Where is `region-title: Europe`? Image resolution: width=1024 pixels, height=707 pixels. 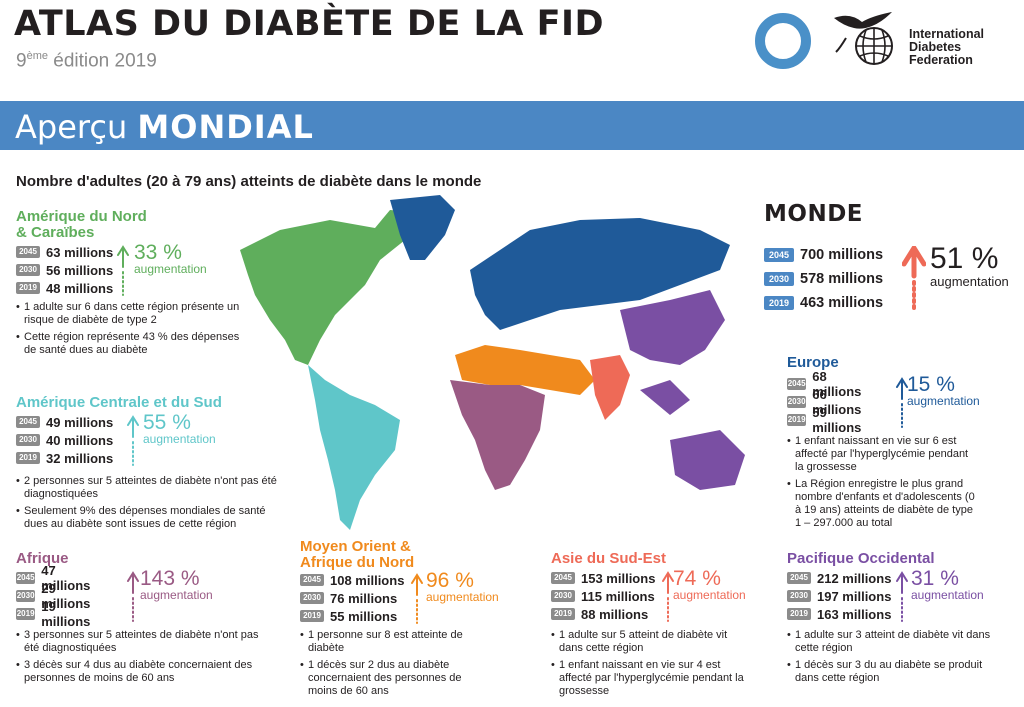
region-title: Europe is located at coordinates (813, 362).